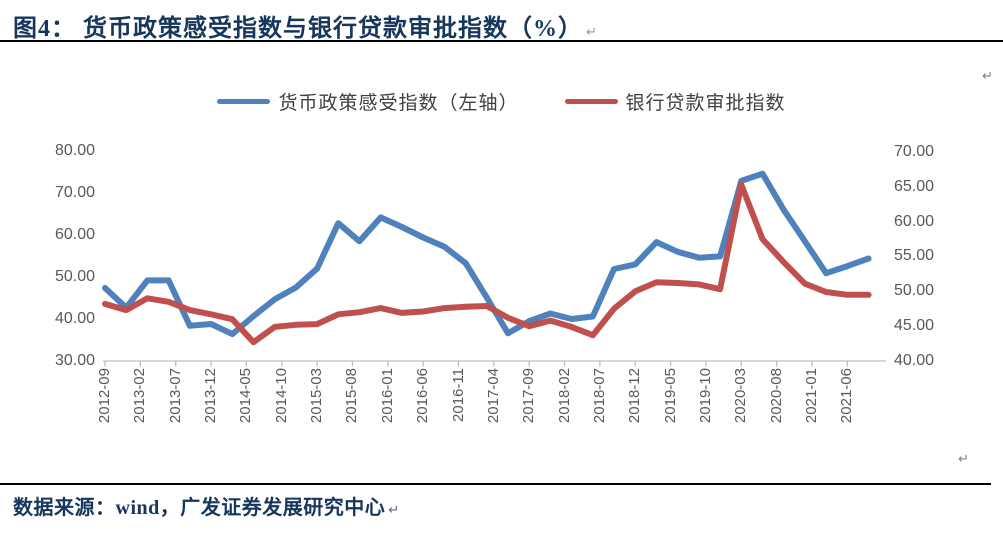 The height and width of the screenshot is (538, 1003). What do you see at coordinates (741, 396) in the screenshot?
I see `x-axis-label: 2020-03` at bounding box center [741, 396].